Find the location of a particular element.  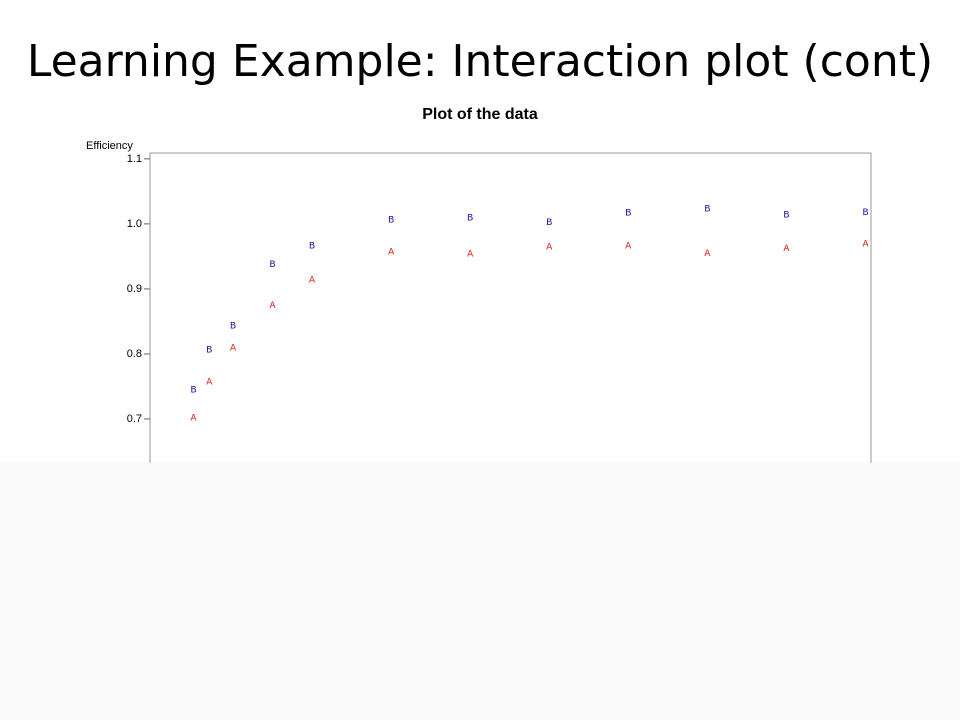

y-tick-label: 0.8 is located at coordinates (134, 354).